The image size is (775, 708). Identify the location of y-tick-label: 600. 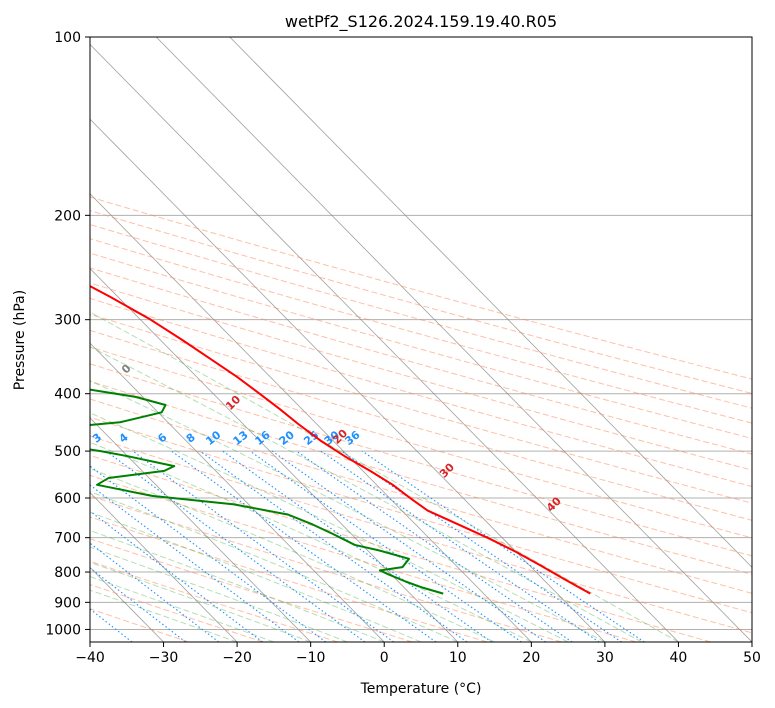
(67, 499).